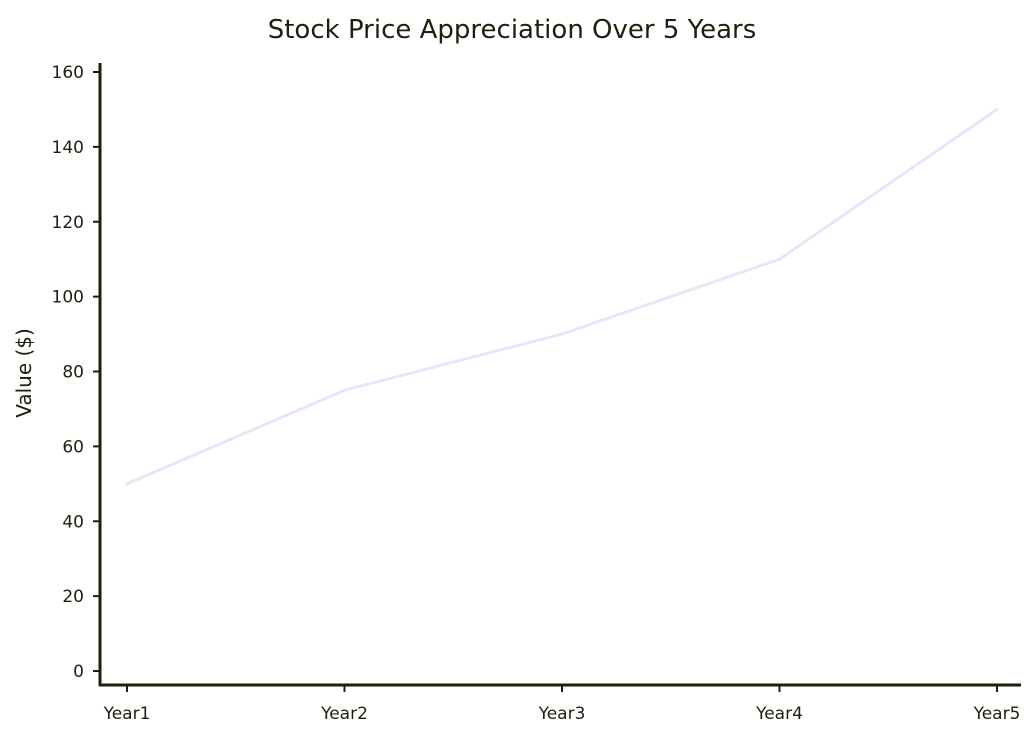 This screenshot has width=1024, height=731. Describe the element at coordinates (73, 597) in the screenshot. I see `y-tick-label: 20` at that location.